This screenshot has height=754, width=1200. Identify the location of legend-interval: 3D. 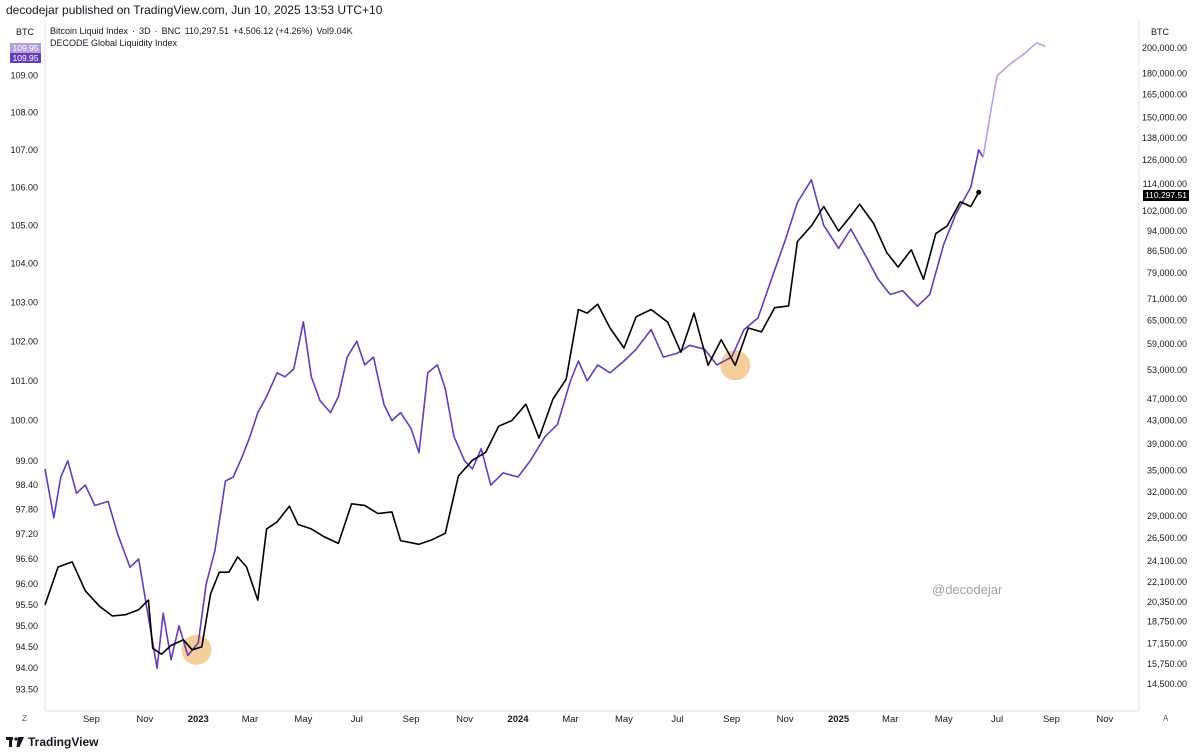
(145, 31).